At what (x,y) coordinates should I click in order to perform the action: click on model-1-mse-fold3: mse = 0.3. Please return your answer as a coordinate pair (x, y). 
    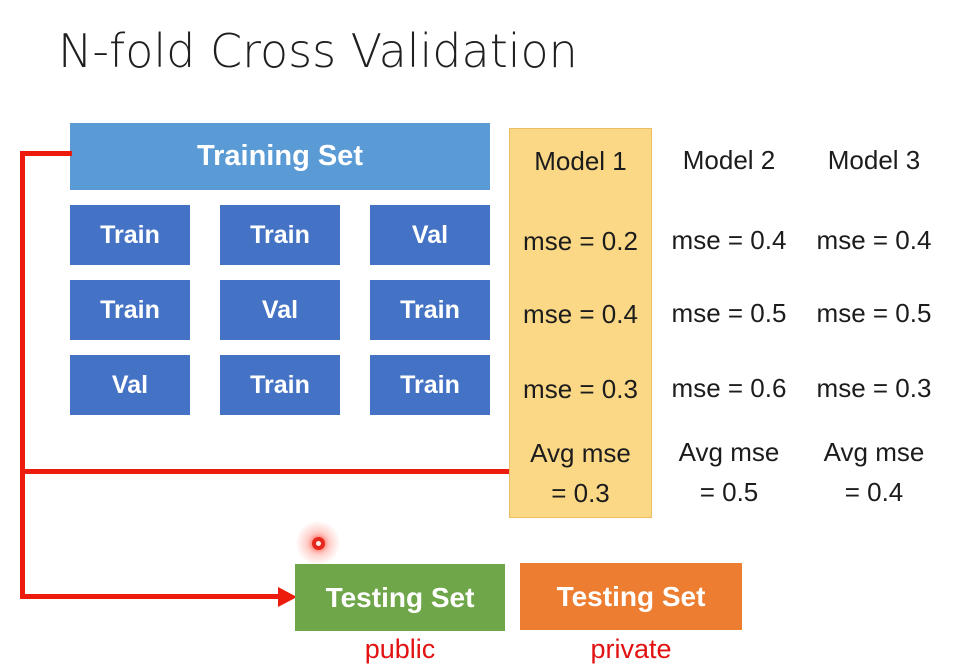
    Looking at the image, I should click on (580, 389).